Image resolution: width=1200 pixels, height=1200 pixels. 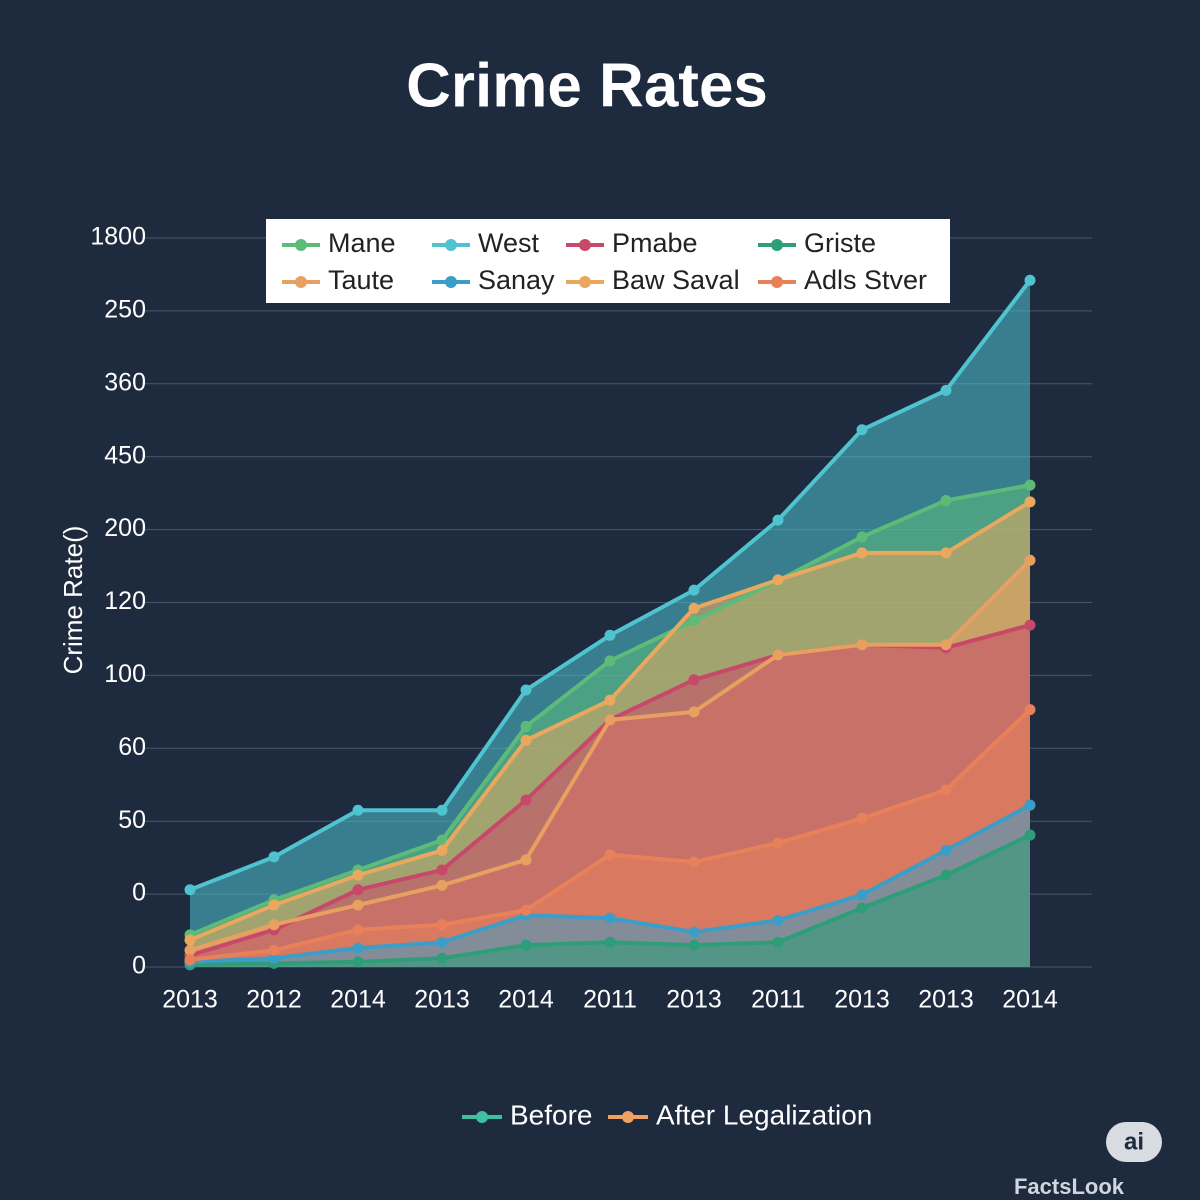 What do you see at coordinates (840, 243) in the screenshot?
I see `legend-label: Griste` at bounding box center [840, 243].